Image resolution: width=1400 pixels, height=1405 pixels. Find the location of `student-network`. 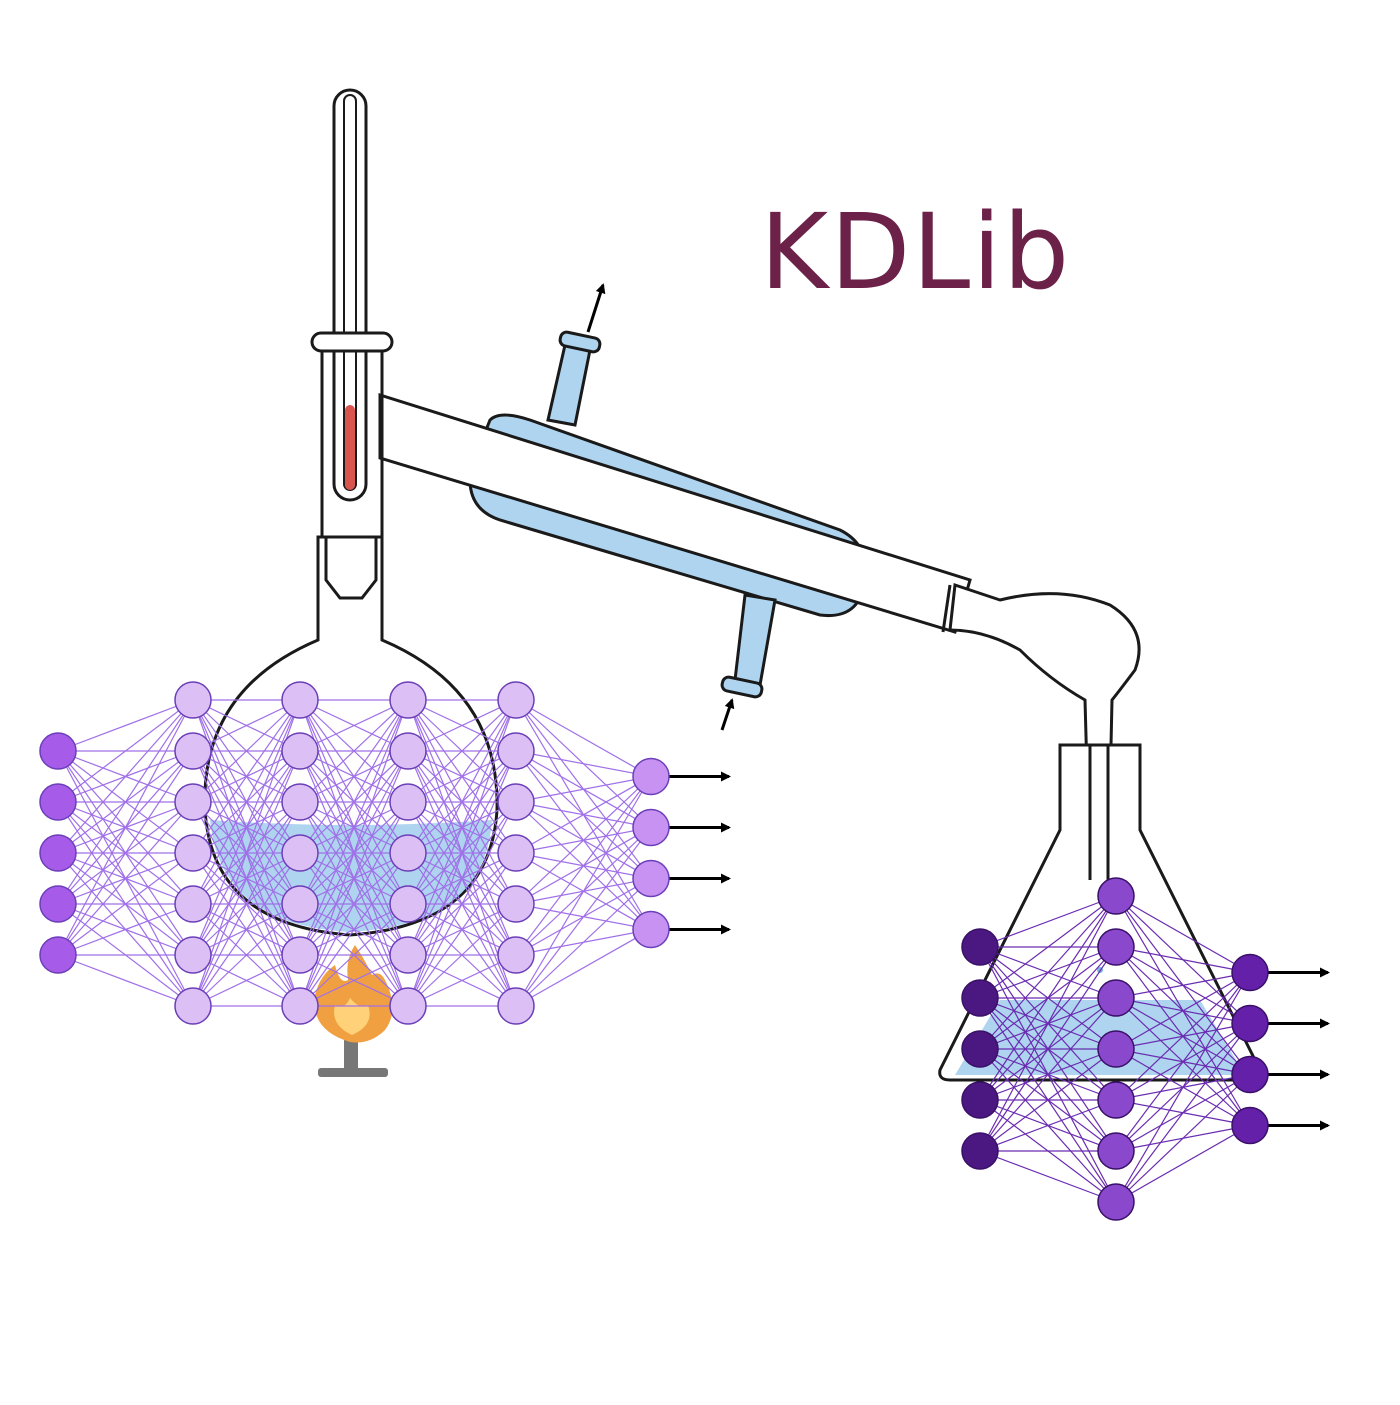

student-network is located at coordinates (1145, 1049).